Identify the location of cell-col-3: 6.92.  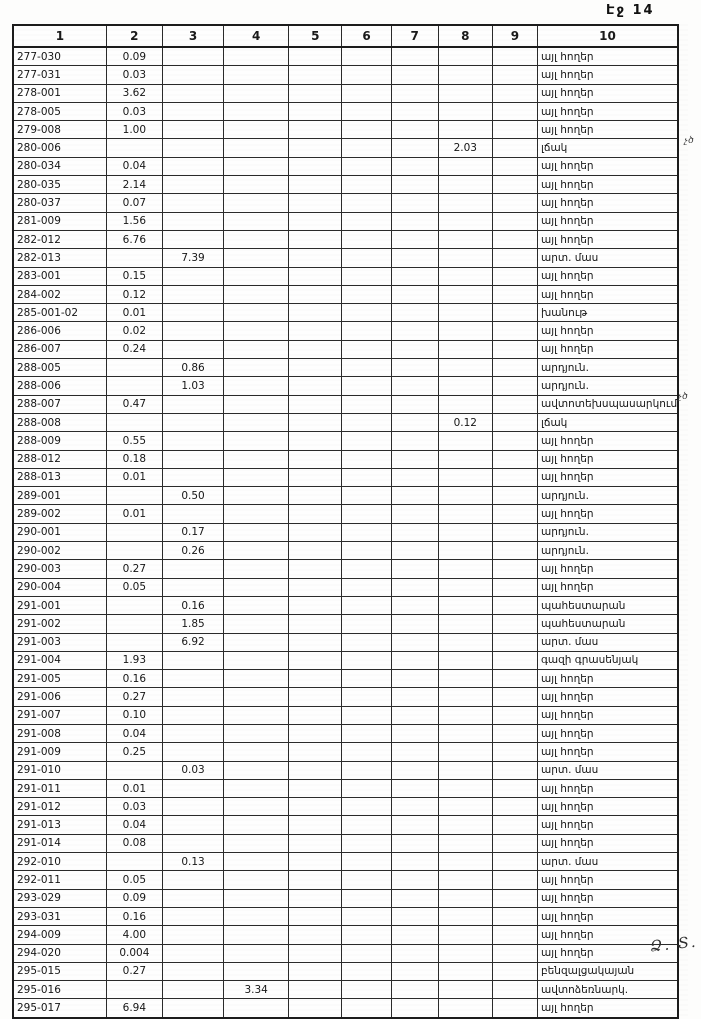
(193, 642).